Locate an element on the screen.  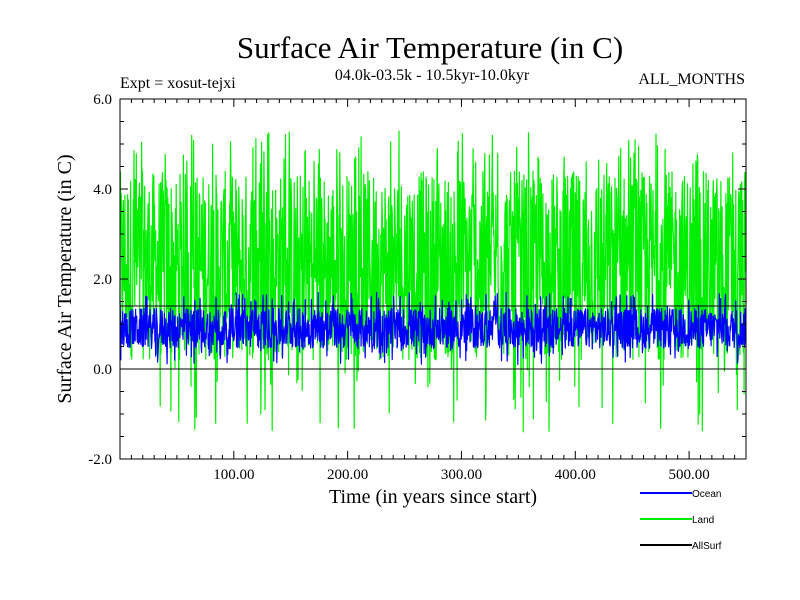
legend-label-allsurf: AllSurf is located at coordinates (707, 546).